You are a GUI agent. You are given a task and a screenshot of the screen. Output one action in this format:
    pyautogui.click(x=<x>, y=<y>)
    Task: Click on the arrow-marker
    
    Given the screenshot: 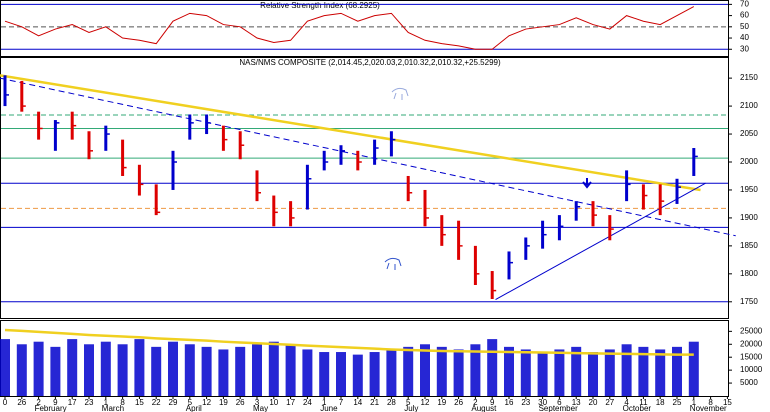 What is the action you would take?
    pyautogui.click(x=587, y=183)
    